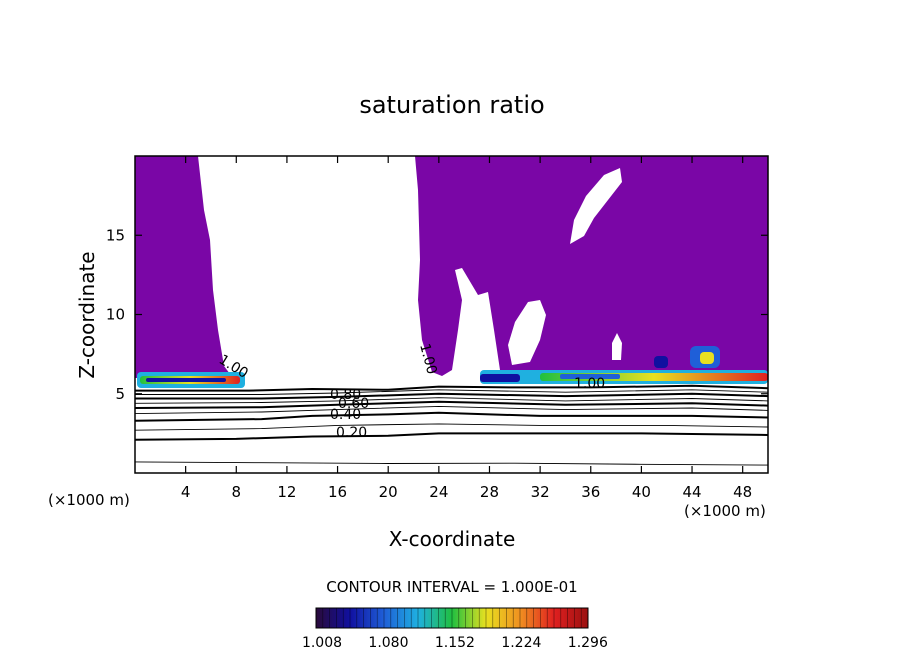  I want to click on colorbar-label: 1.152, so click(455, 643).